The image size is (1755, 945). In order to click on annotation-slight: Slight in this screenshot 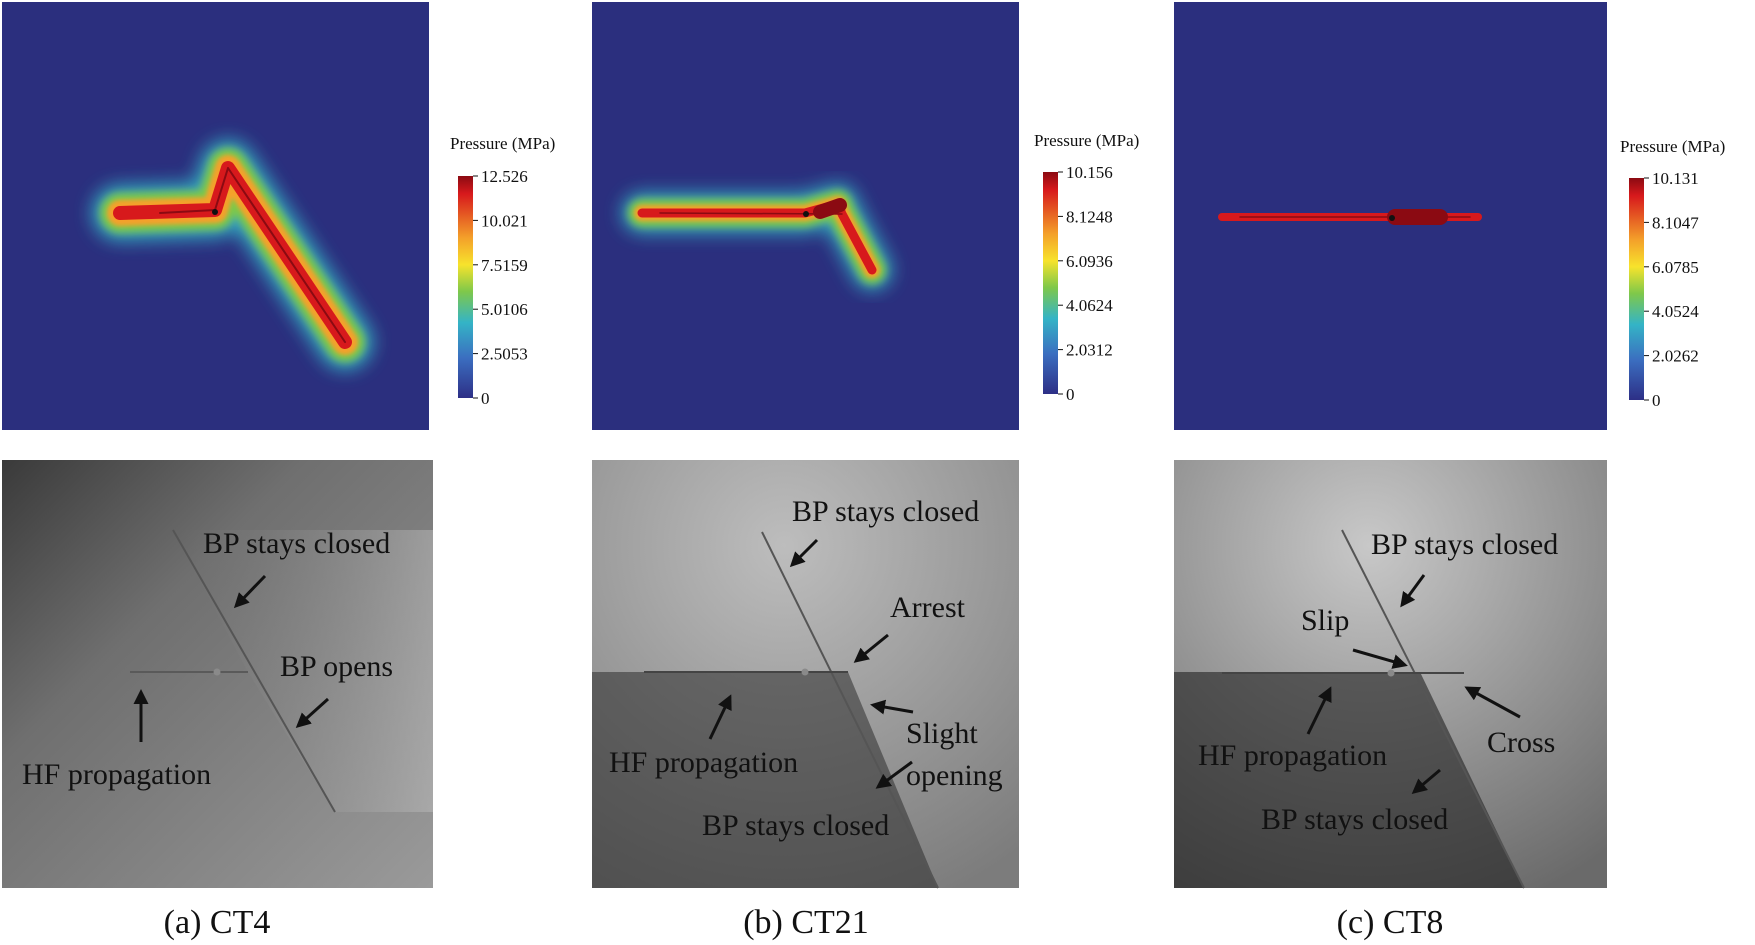, I will do `click(942, 733)`.